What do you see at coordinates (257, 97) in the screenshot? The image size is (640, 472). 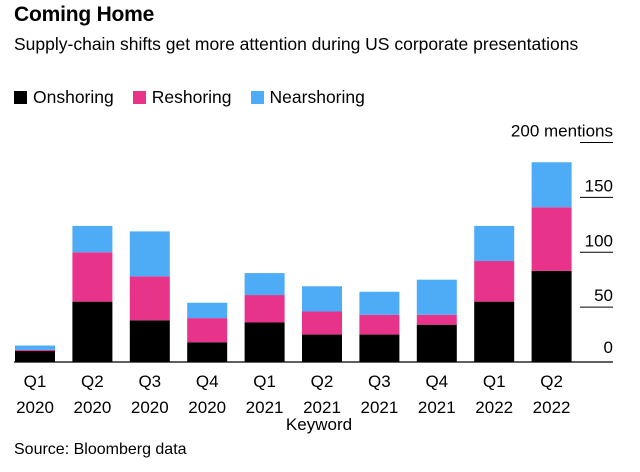 I see `legend-swatch-nearshoring` at bounding box center [257, 97].